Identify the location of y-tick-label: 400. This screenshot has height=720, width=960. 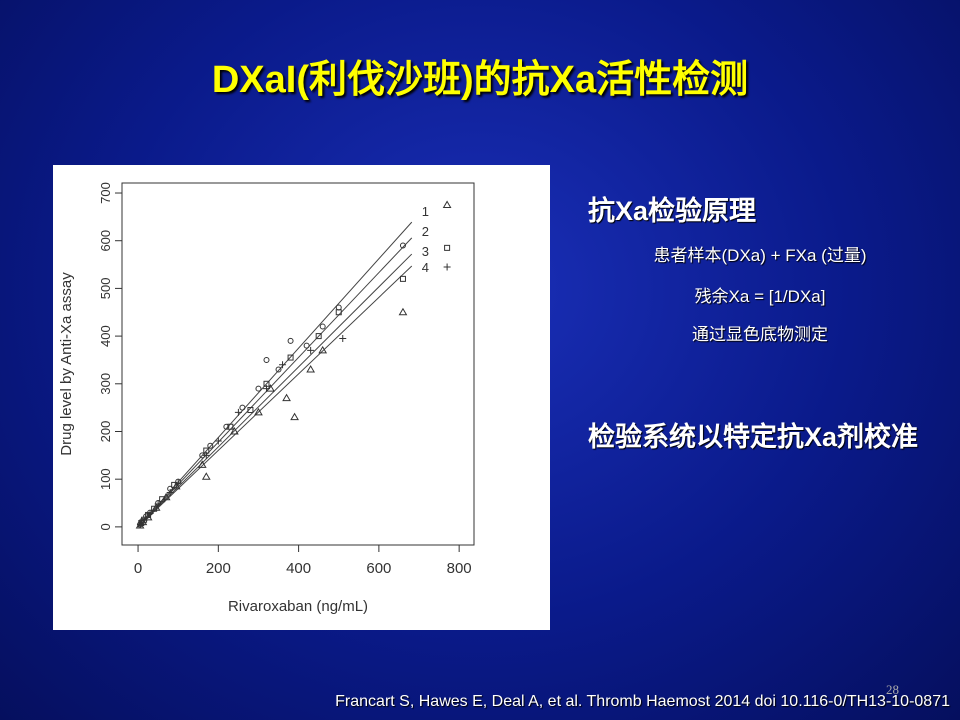
(105, 336).